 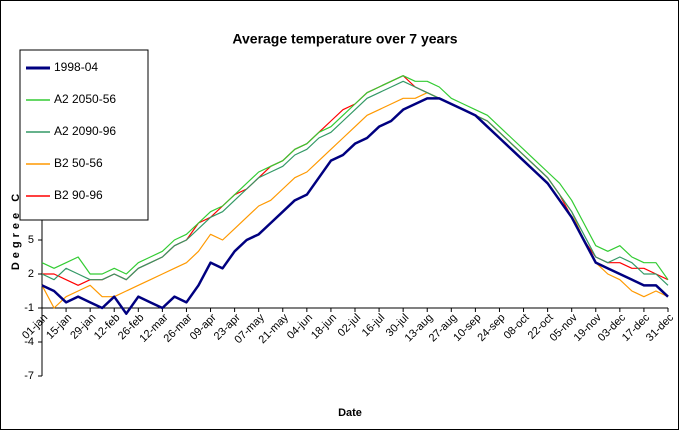 What do you see at coordinates (78, 163) in the screenshot?
I see `legend-label: B2 50-56` at bounding box center [78, 163].